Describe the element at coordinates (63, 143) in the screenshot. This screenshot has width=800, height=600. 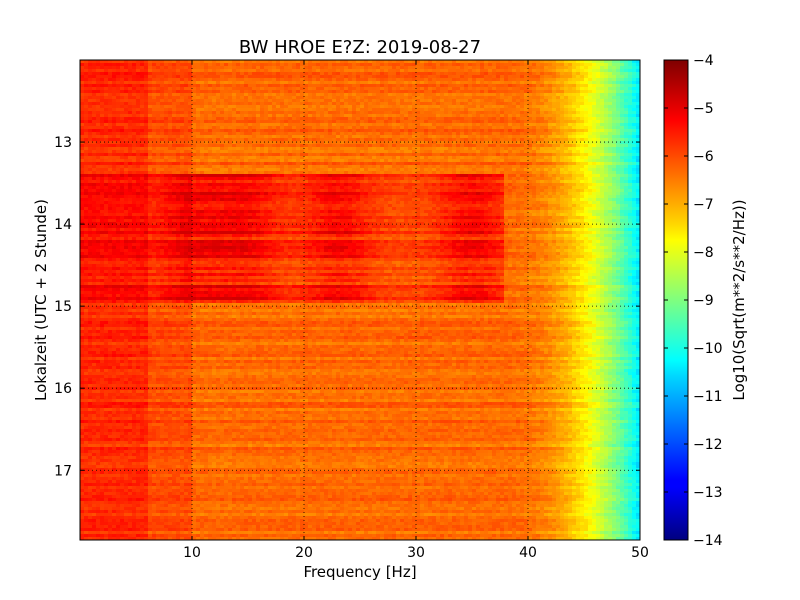
I see `y-tick-label: 13` at that location.